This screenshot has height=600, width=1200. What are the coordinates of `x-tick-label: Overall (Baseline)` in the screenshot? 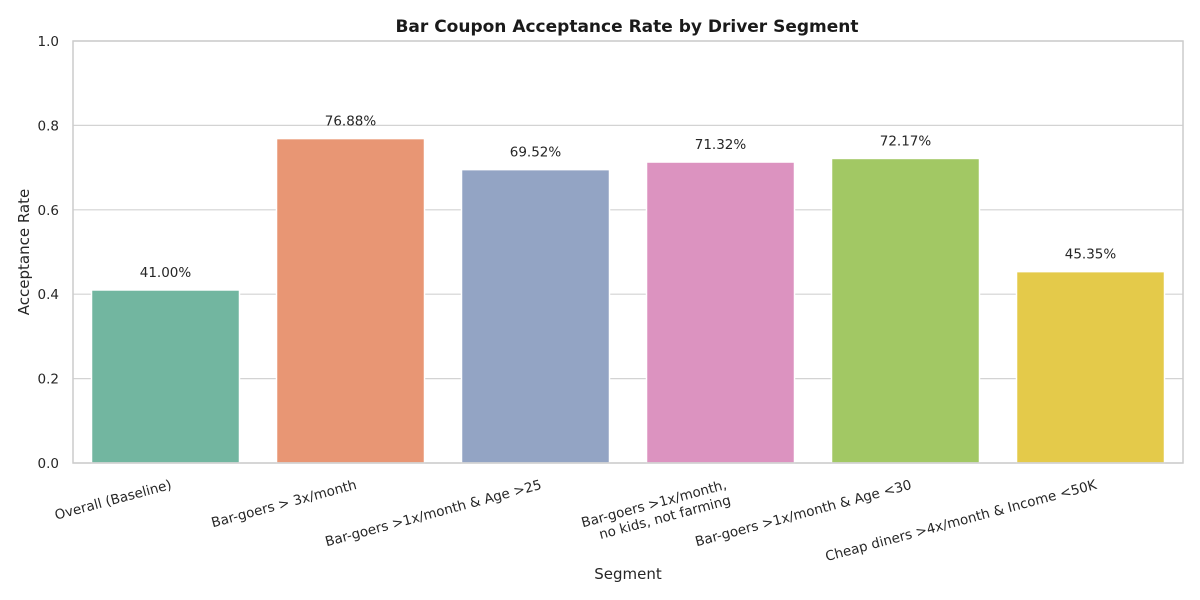 It's located at (113, 500).